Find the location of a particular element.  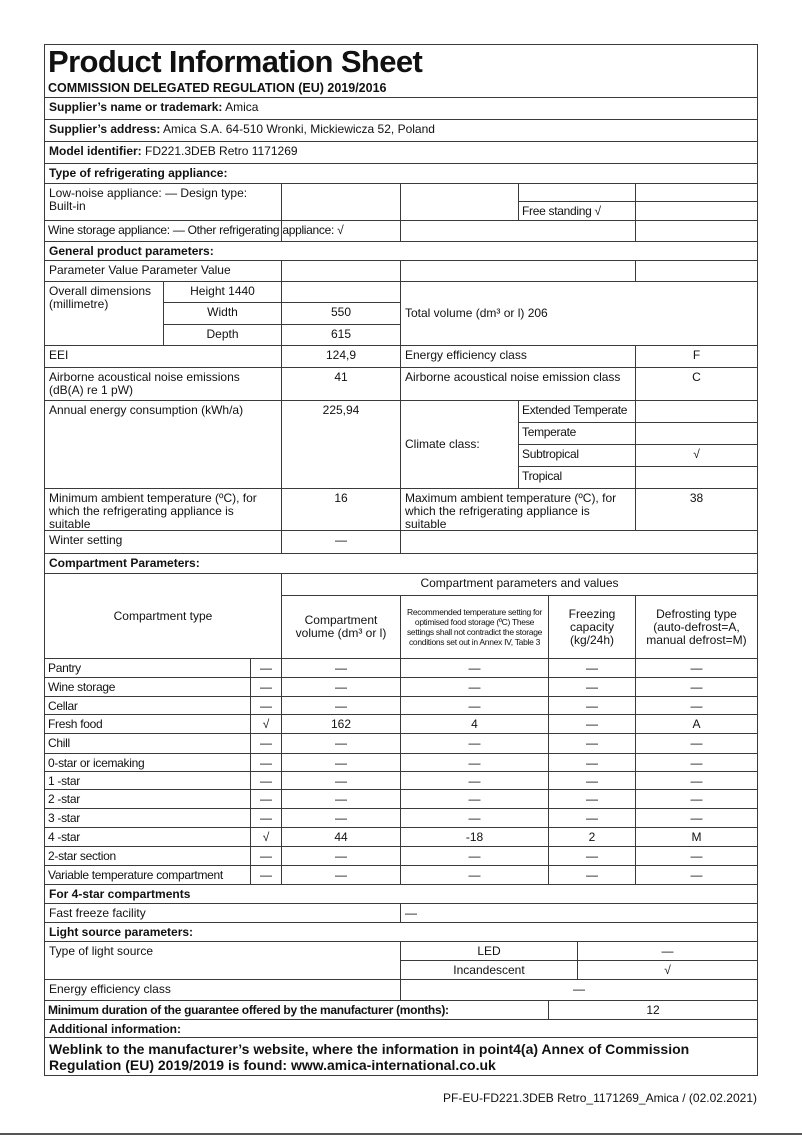

compartment-value: 44 is located at coordinates (341, 837).